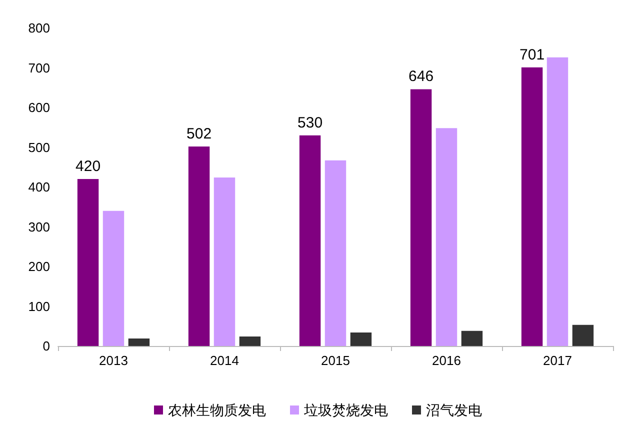  What do you see at coordinates (421, 77) in the screenshot?
I see `data-label: 646` at bounding box center [421, 77].